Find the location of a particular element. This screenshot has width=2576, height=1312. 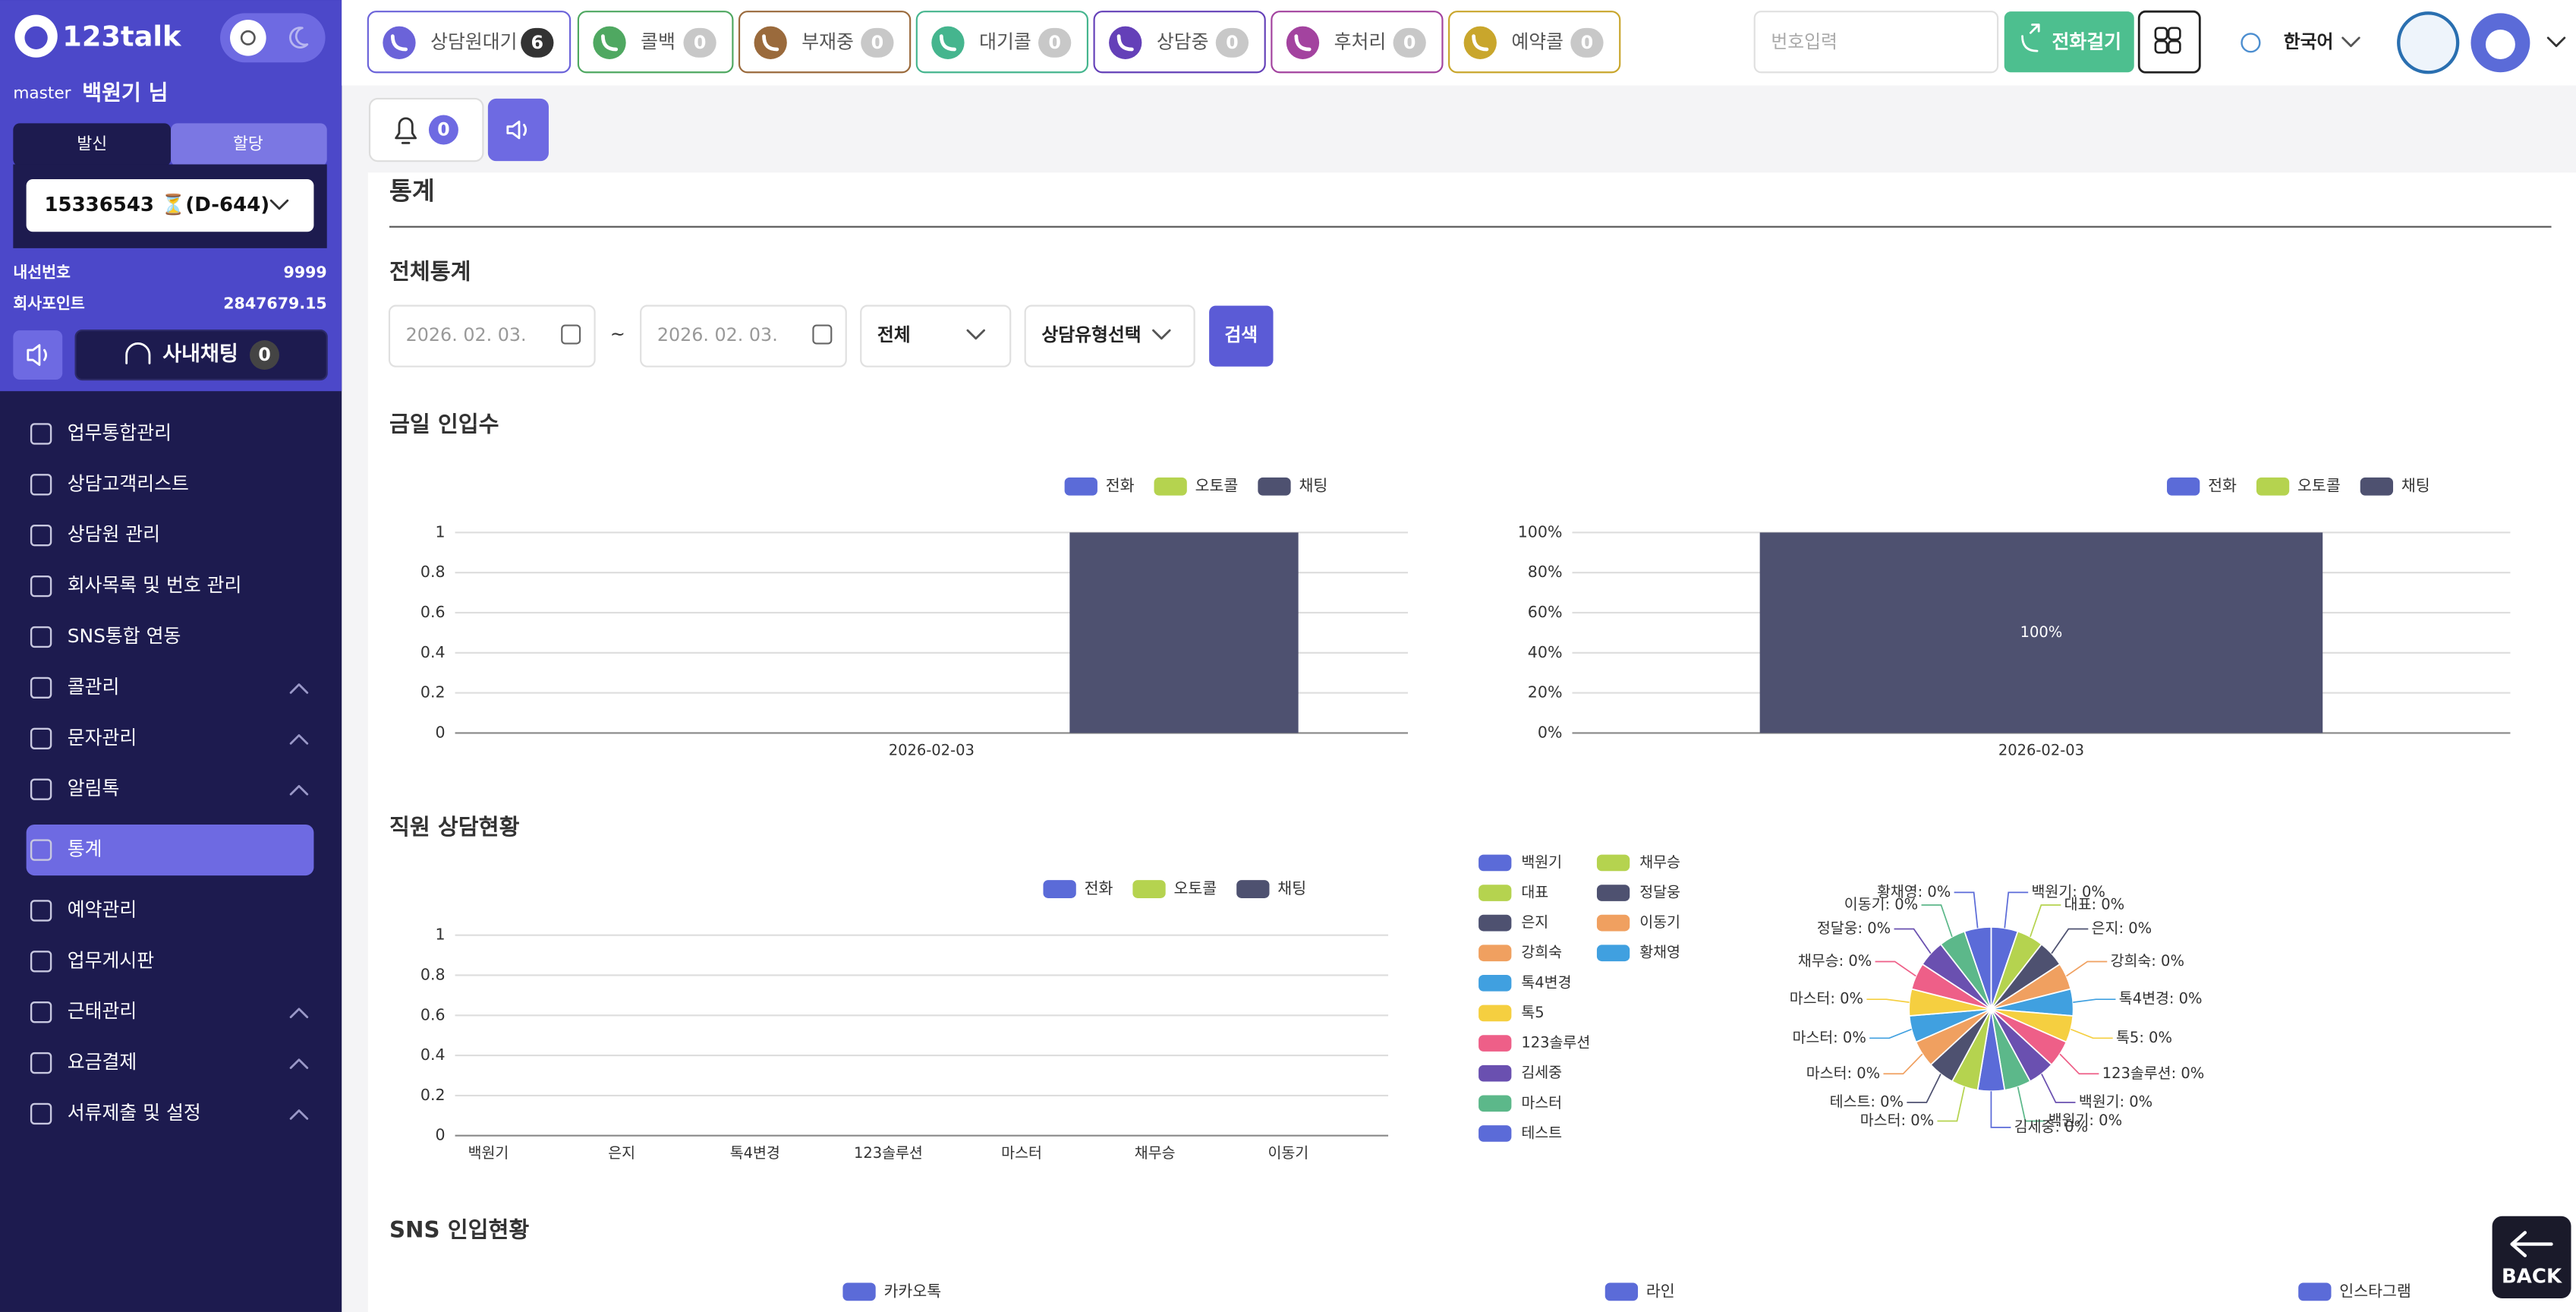

speaker-button is located at coordinates (38, 355).